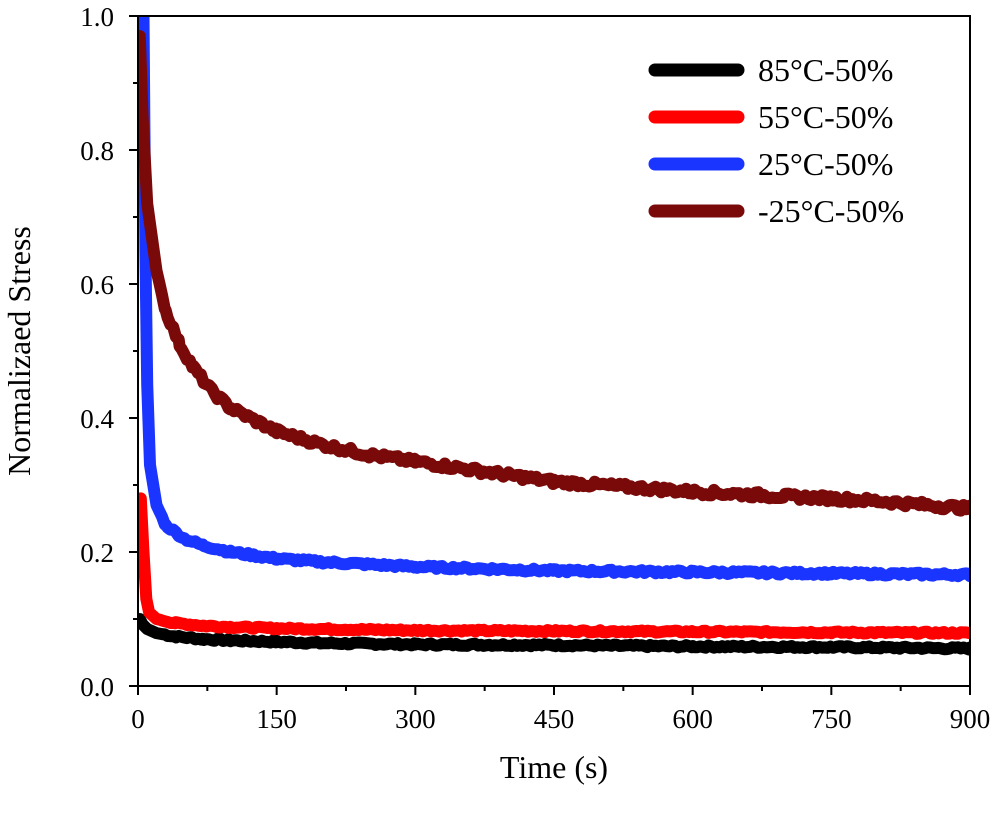  Describe the element at coordinates (692, 719) in the screenshot. I see `x-tick-label: 600` at that location.